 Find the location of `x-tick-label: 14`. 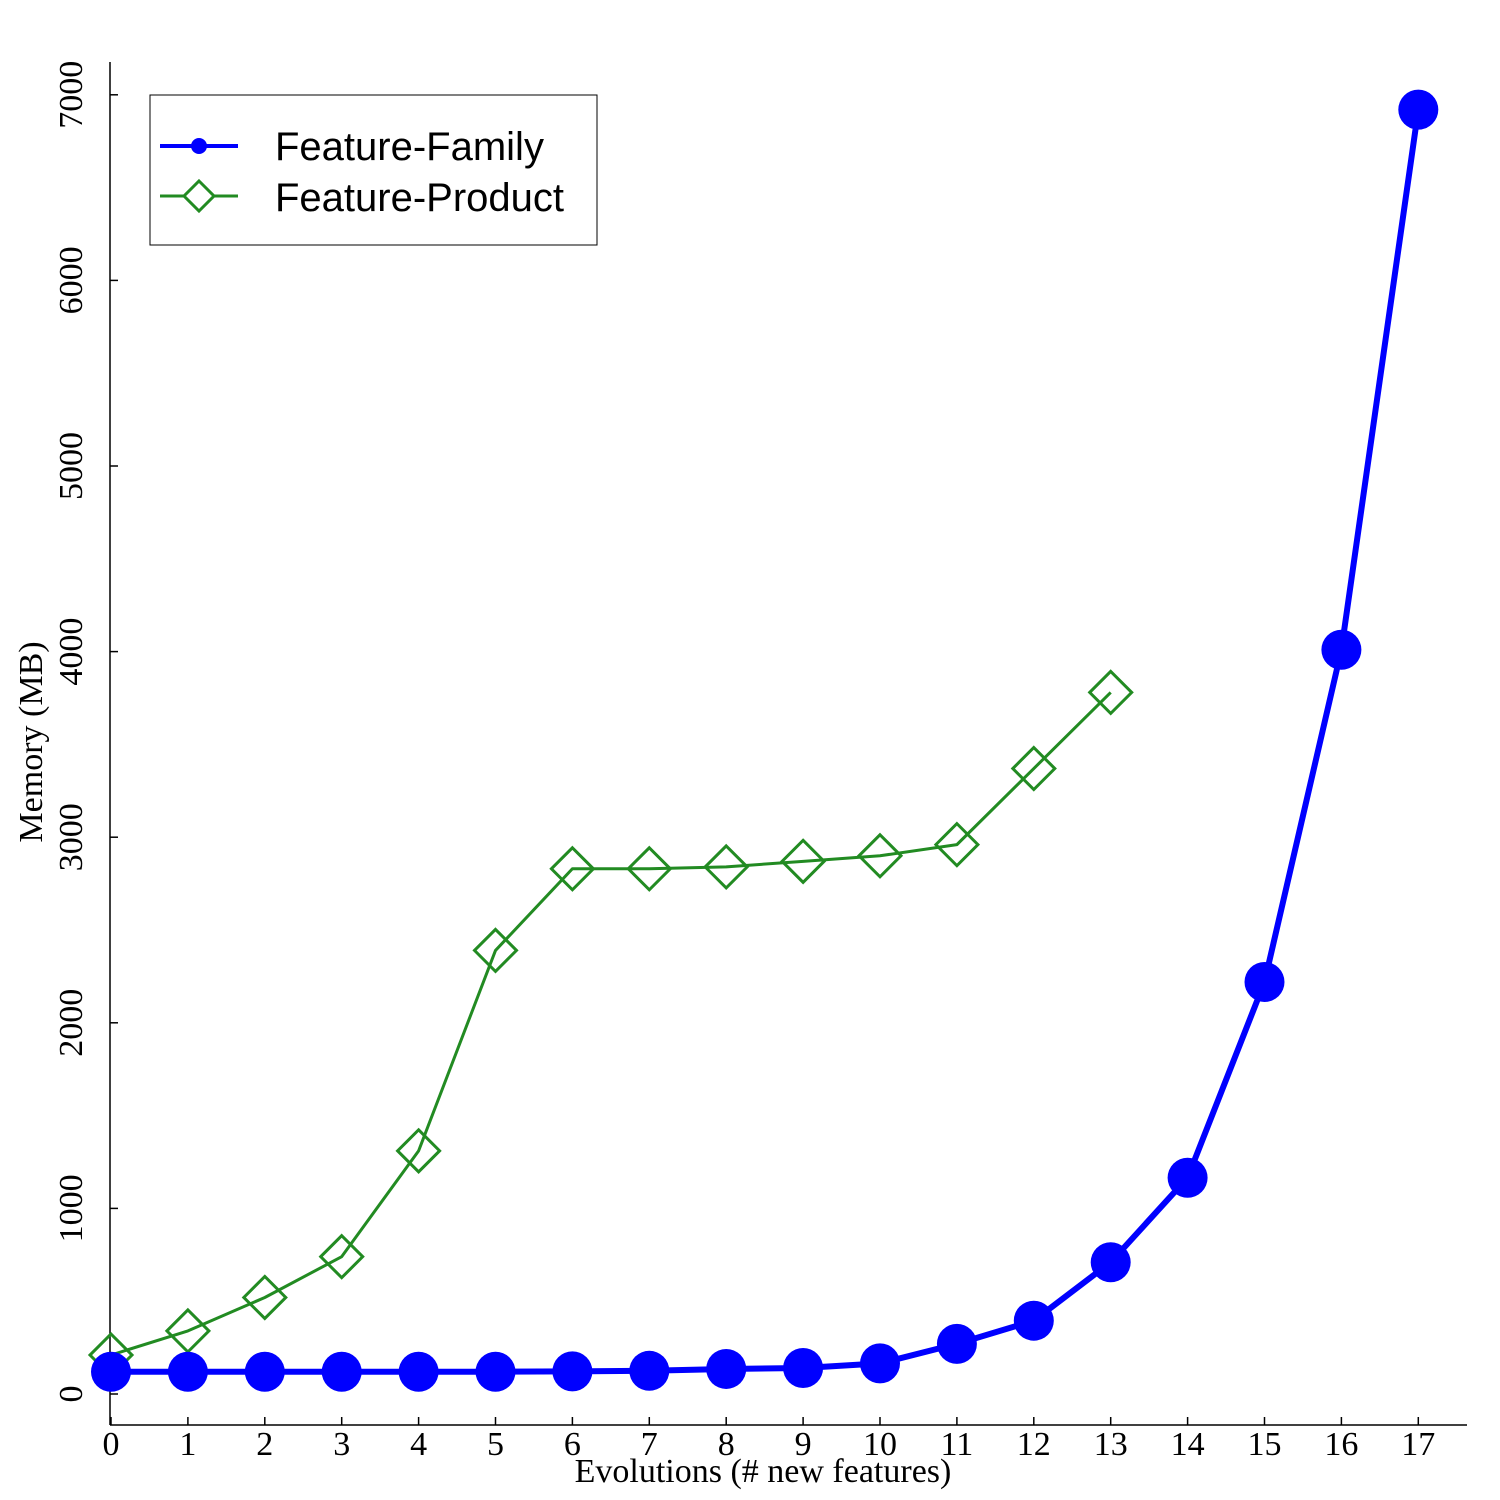

x-tick-label: 14 is located at coordinates (1188, 1444).